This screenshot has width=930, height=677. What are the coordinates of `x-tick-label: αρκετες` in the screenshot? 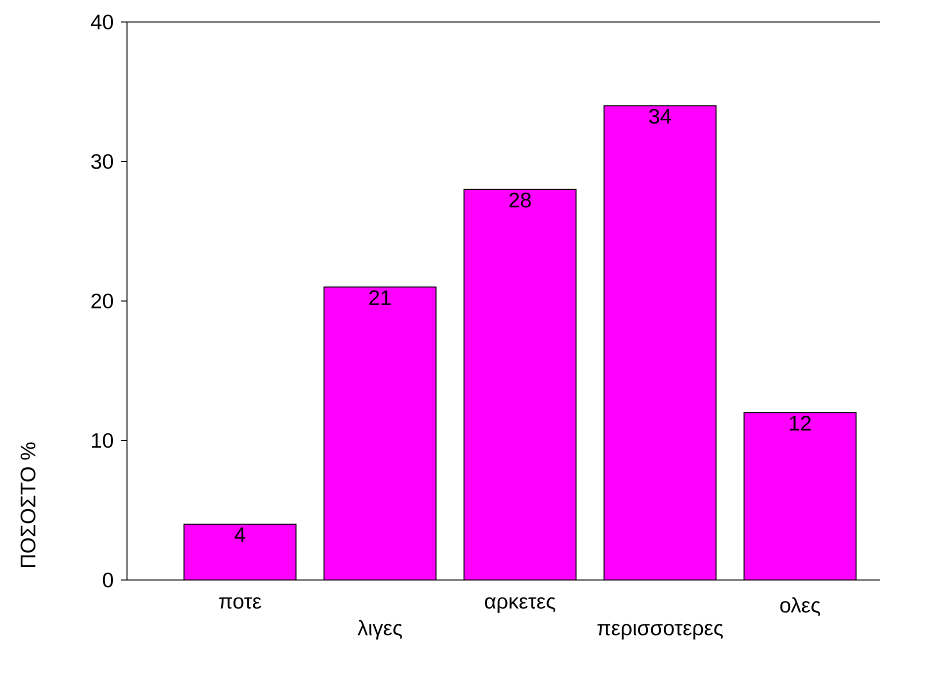 It's located at (520, 605).